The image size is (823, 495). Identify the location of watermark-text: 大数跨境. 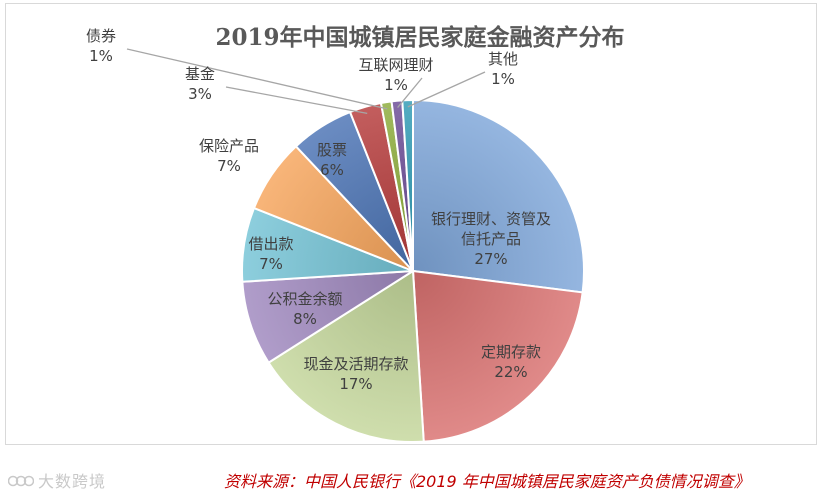
(72, 481).